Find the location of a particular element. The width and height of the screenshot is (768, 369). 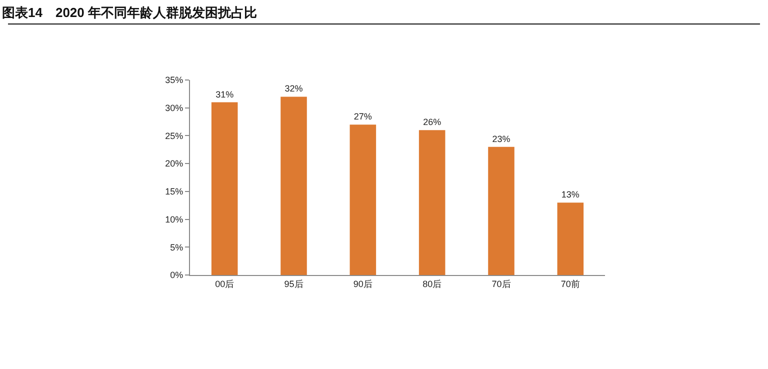

y-tick-label: 35% is located at coordinates (174, 80).